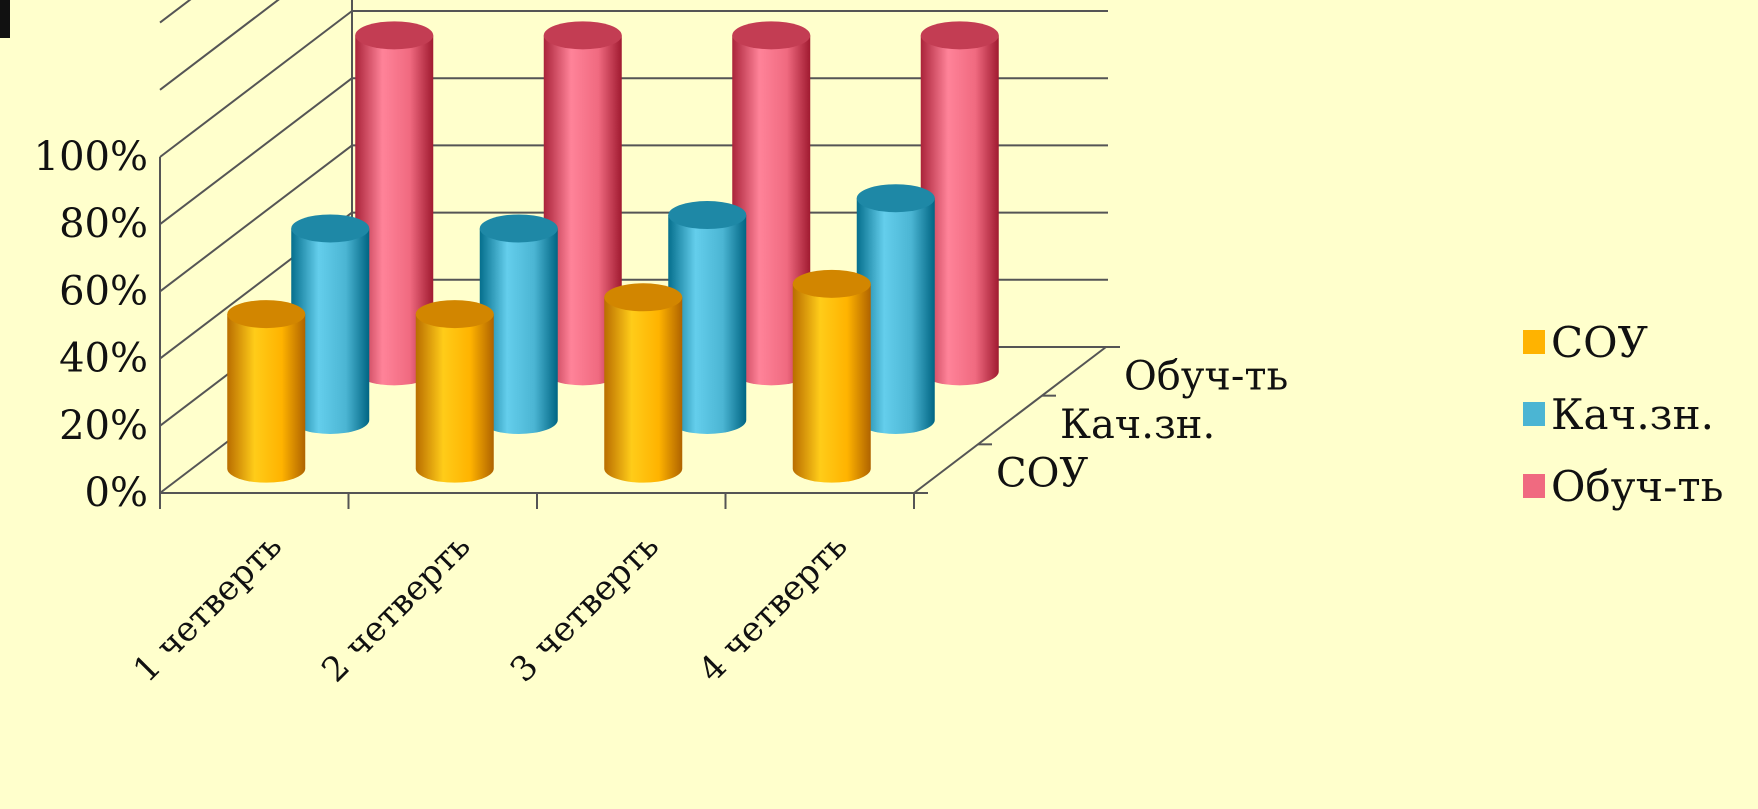 This screenshot has height=809, width=1758. Describe the element at coordinates (773, 608) in the screenshot. I see `x-tick-label: 4 четверть` at that location.